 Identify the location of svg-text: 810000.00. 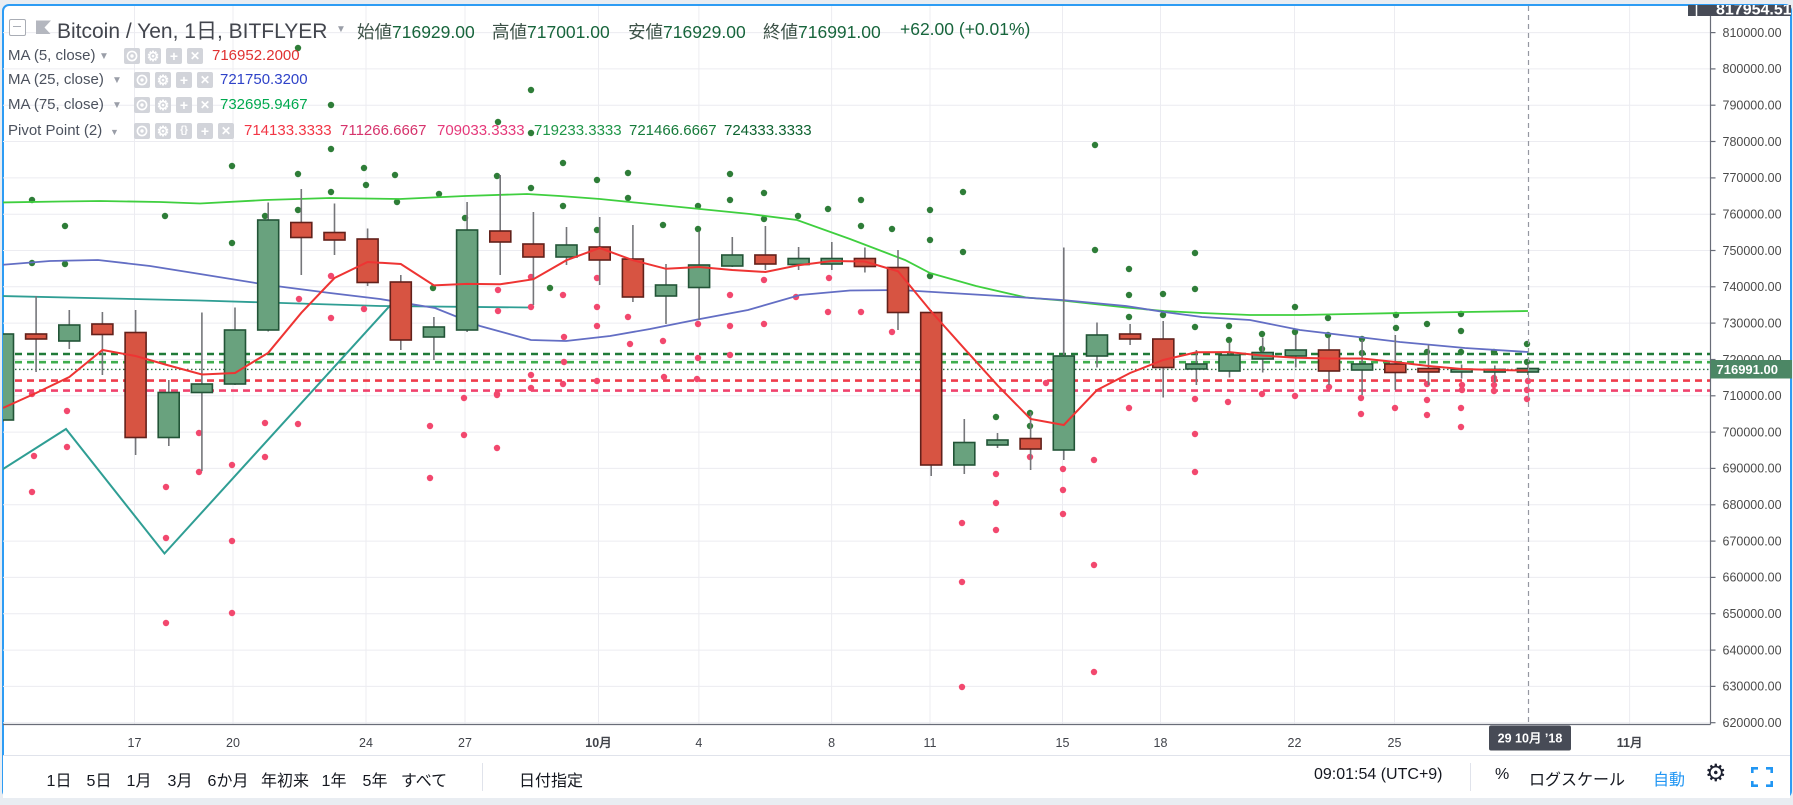
(1752, 33).